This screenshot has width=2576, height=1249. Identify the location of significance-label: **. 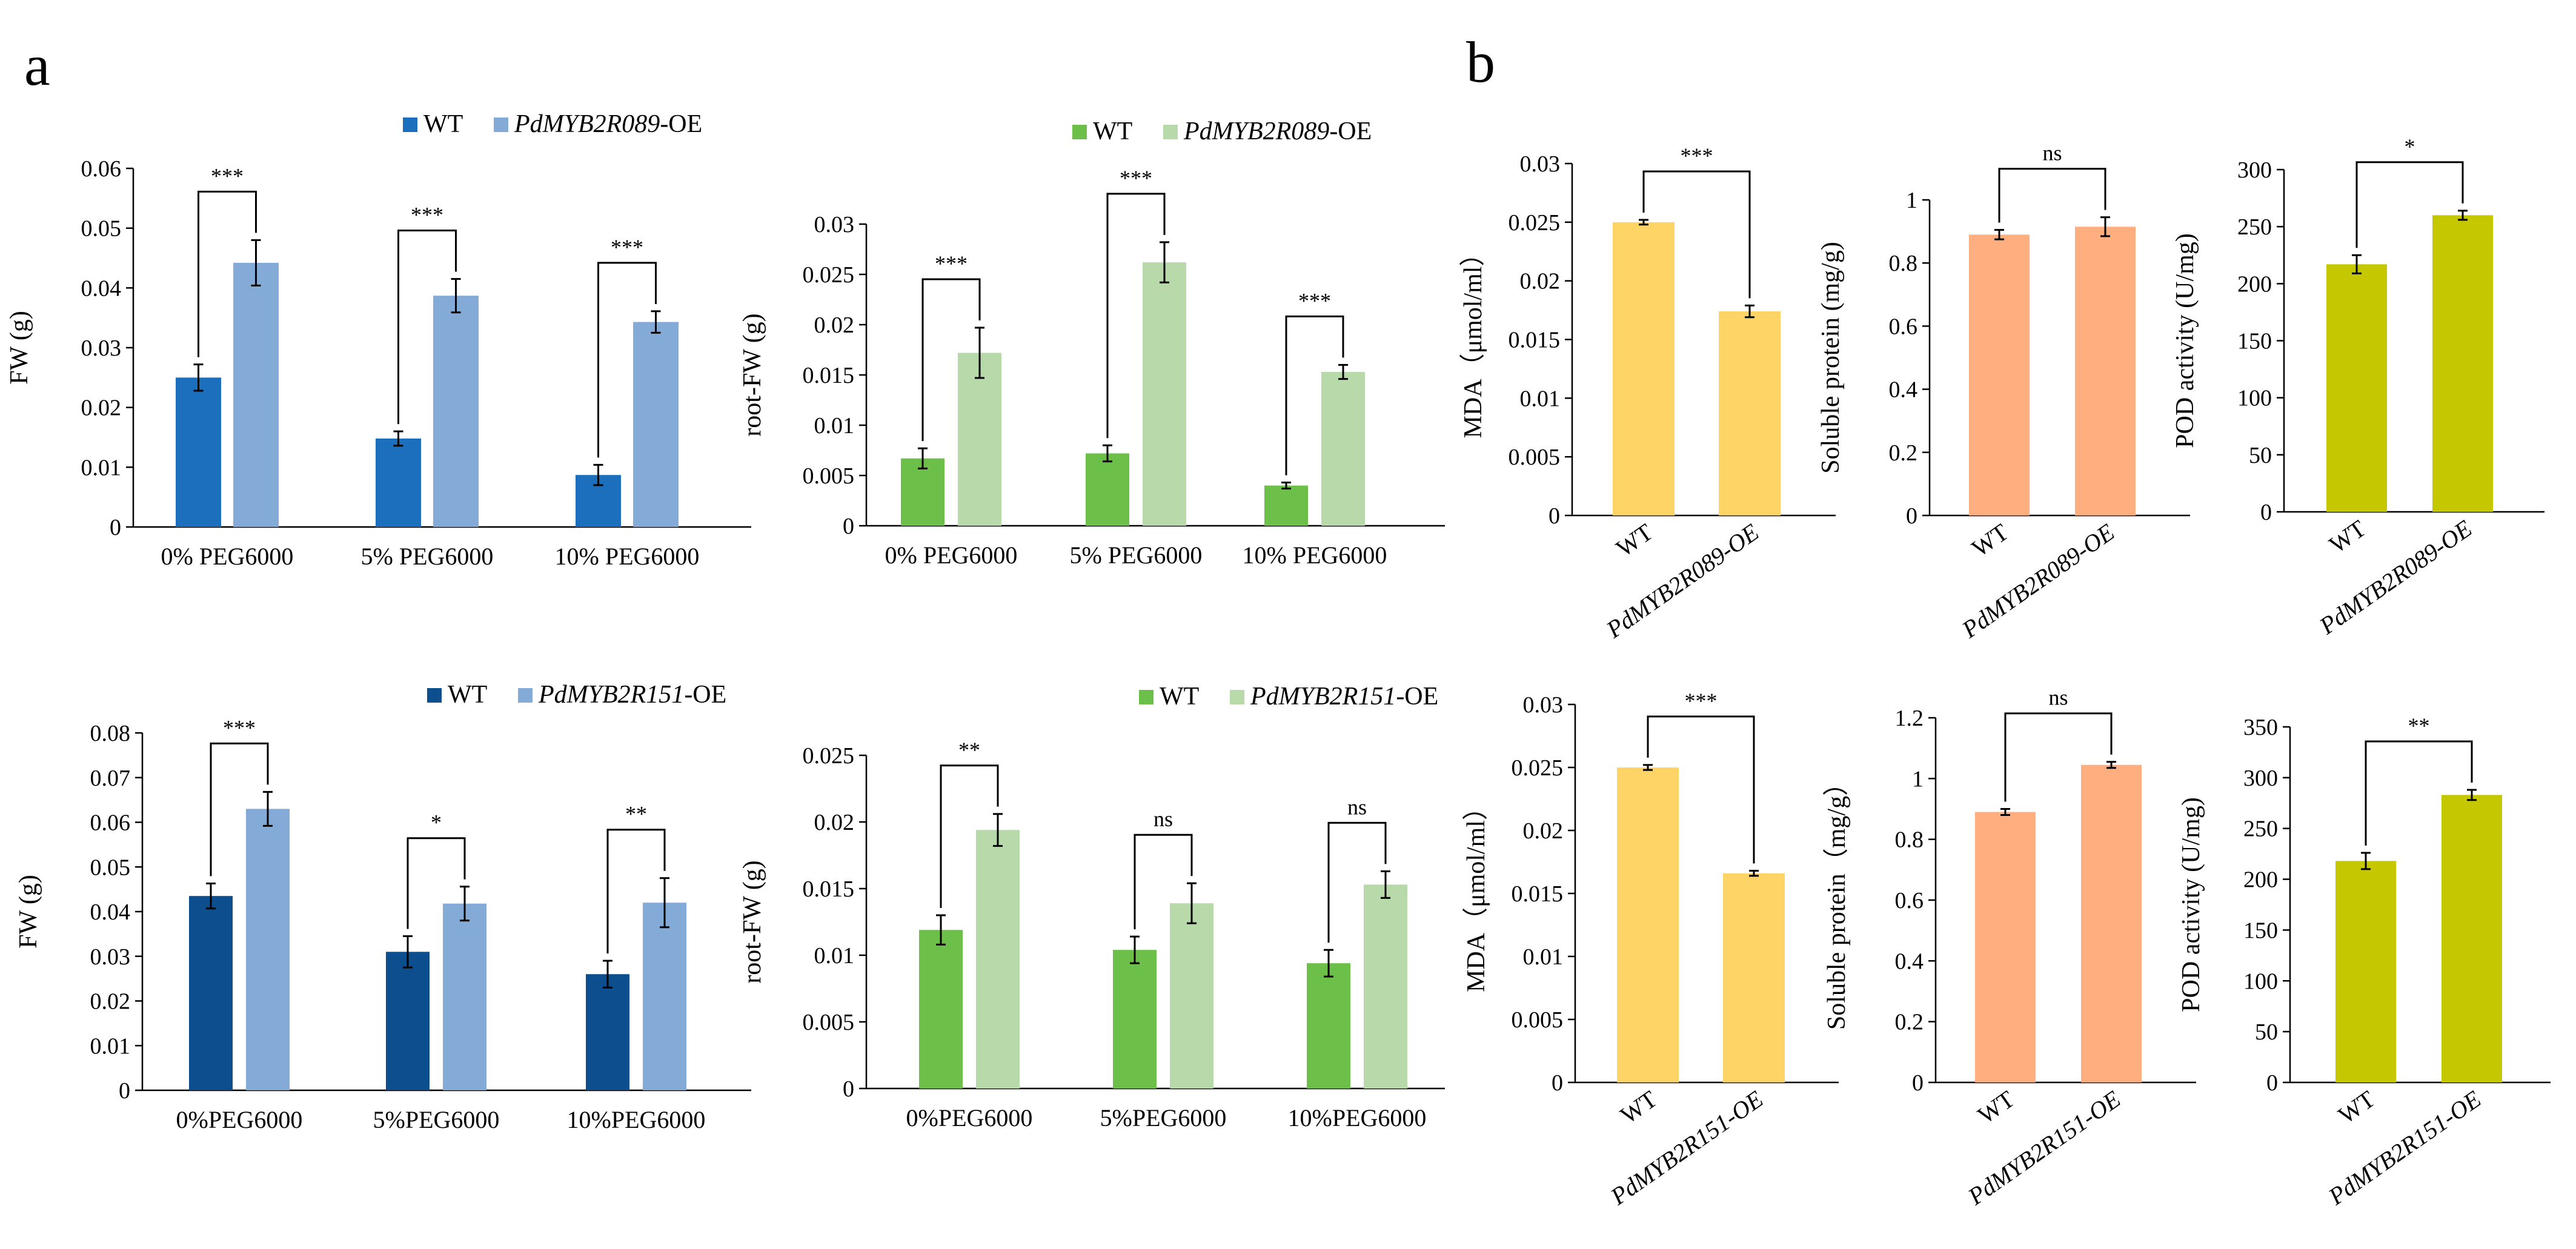
(636, 814).